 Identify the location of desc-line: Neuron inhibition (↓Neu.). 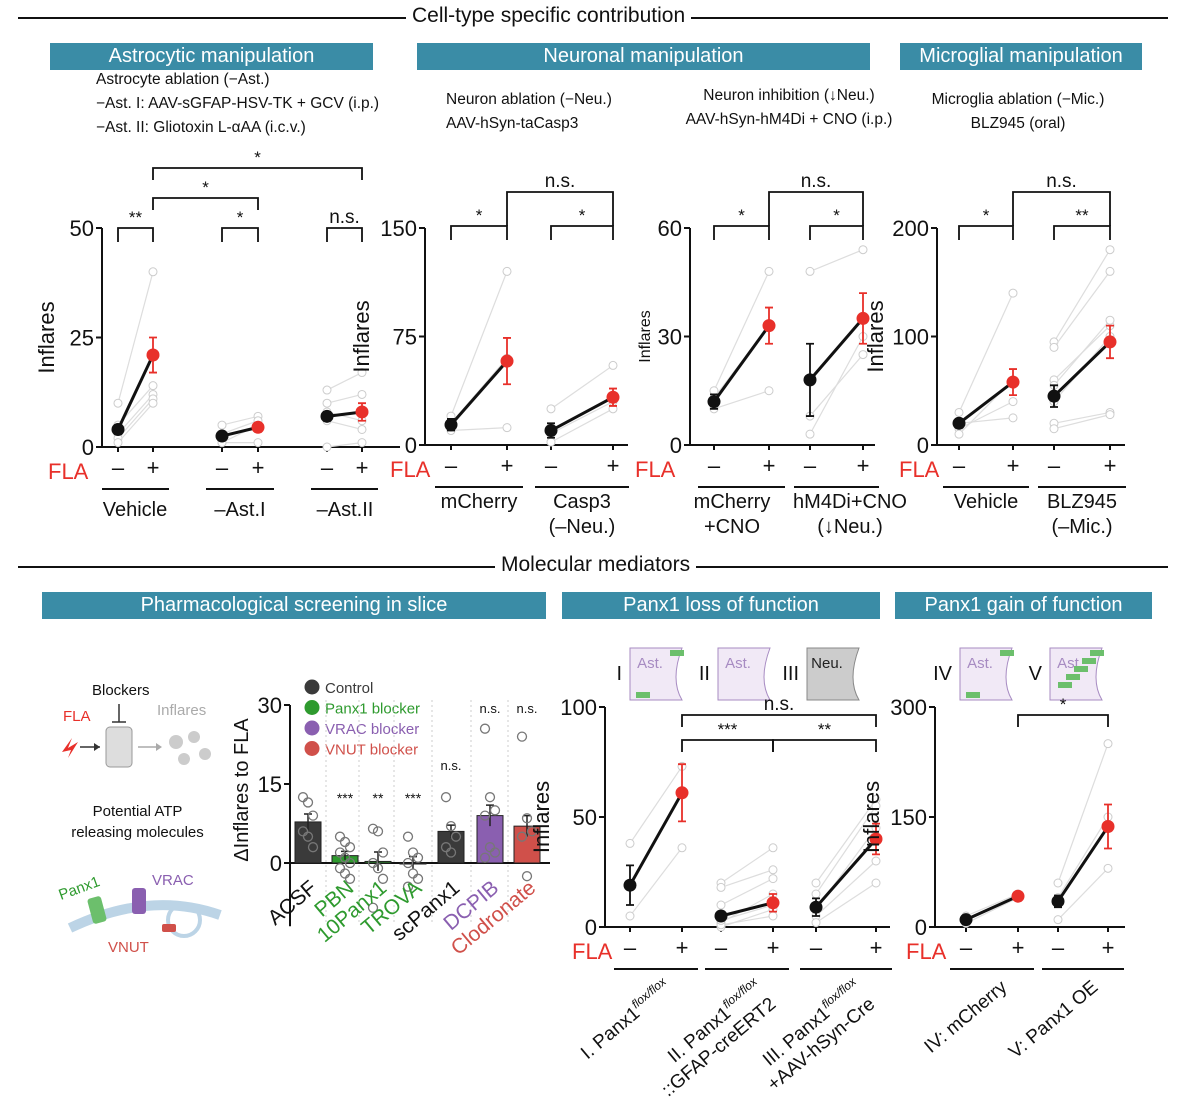
(789, 95).